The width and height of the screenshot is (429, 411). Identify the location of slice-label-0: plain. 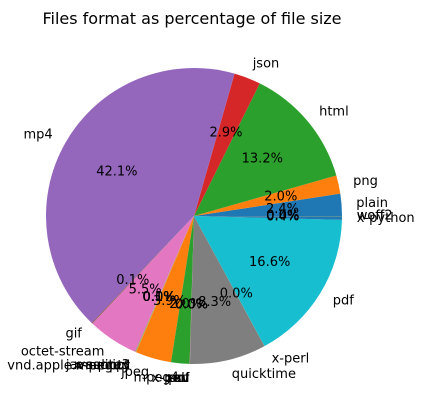
(372, 203).